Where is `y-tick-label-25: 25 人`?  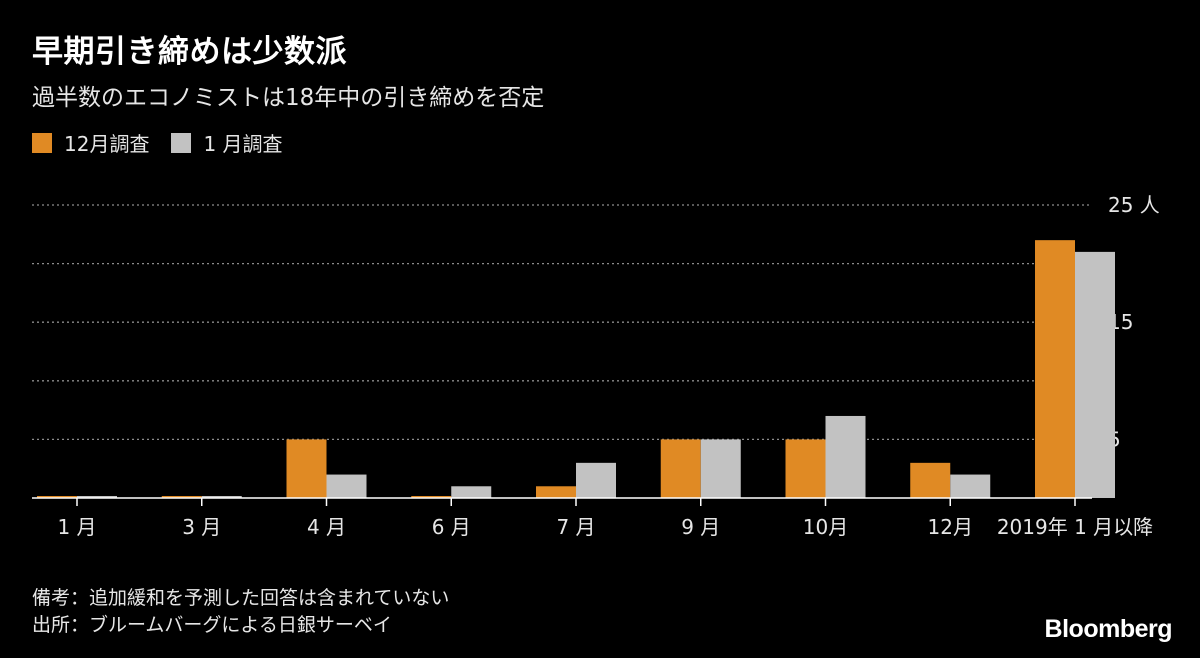 y-tick-label-25: 25 人 is located at coordinates (1134, 205).